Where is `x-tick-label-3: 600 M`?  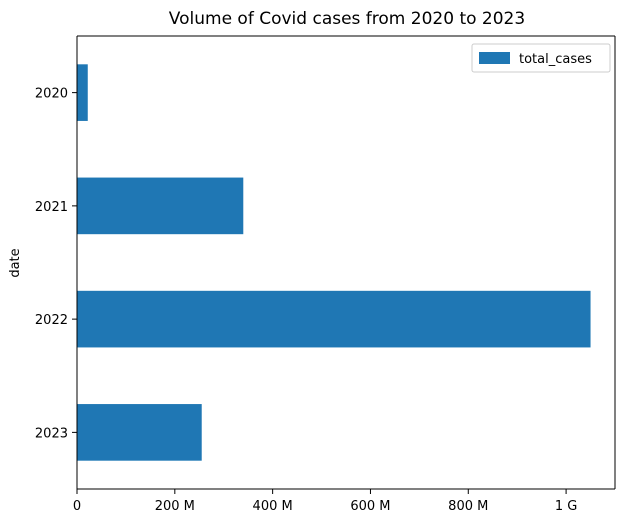 x-tick-label-3: 600 M is located at coordinates (370, 506).